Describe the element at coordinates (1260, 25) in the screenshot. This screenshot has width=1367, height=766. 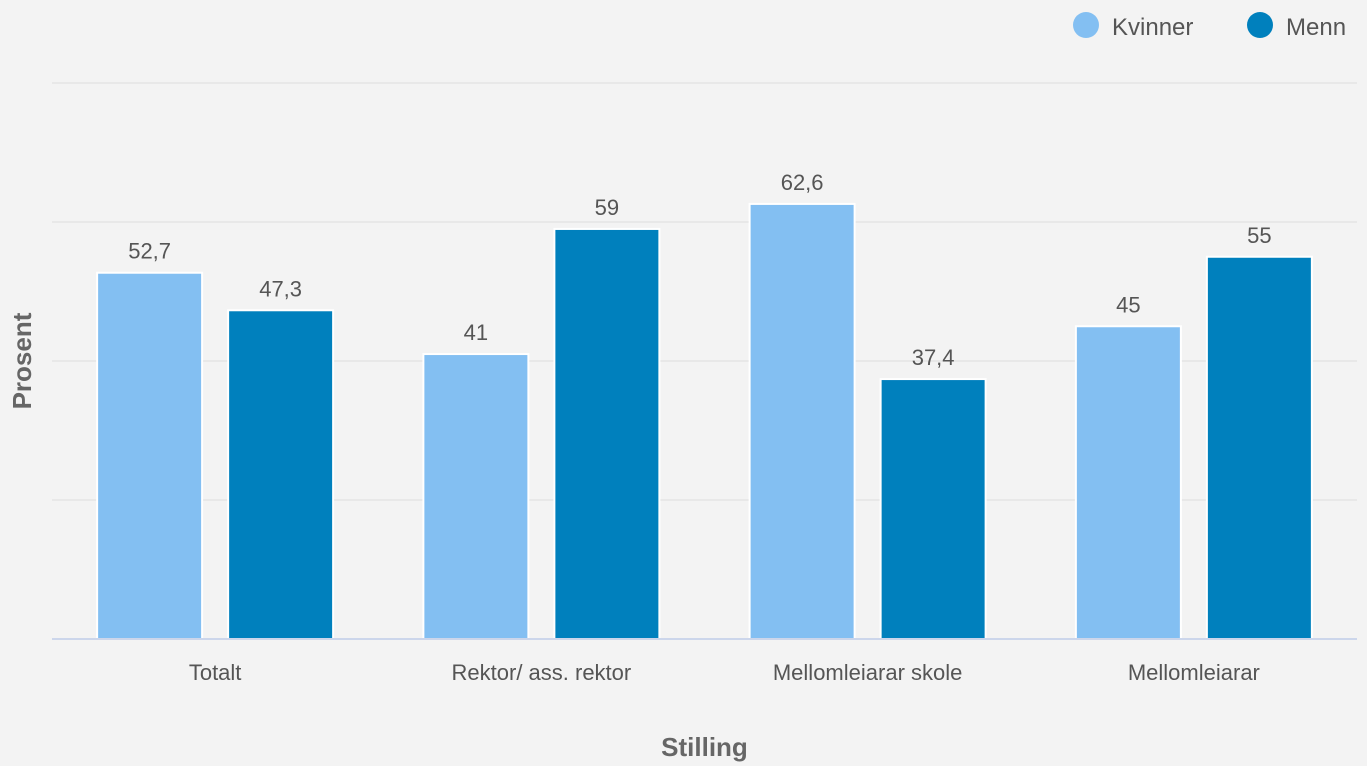
I see `legend-marker-menn` at that location.